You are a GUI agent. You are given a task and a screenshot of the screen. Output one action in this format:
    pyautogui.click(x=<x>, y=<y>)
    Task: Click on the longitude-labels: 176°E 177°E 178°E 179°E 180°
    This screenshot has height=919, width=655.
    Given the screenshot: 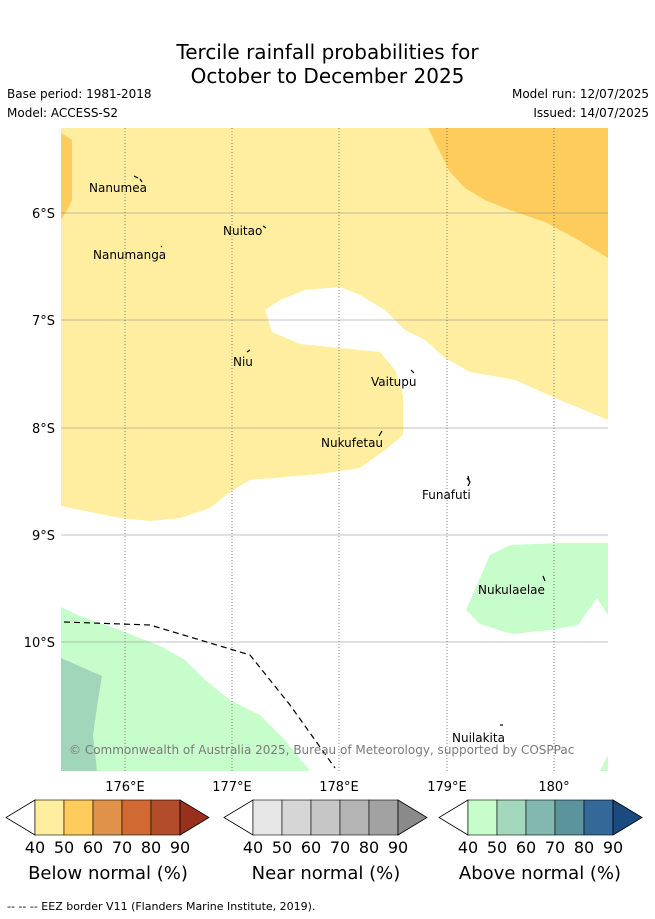 What is the action you would take?
    pyautogui.click(x=337, y=787)
    